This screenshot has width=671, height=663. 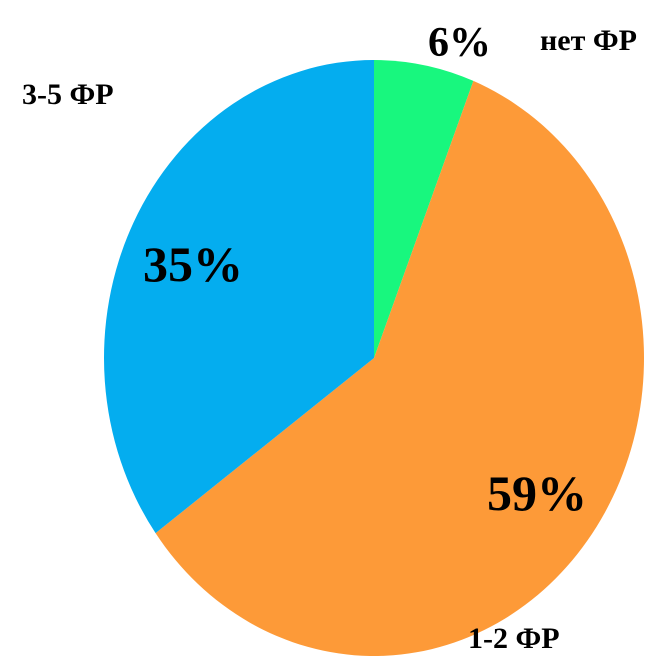 What do you see at coordinates (68, 94) in the screenshot?
I see `slice-category-label-3-5-rf: 3-5 ФР` at bounding box center [68, 94].